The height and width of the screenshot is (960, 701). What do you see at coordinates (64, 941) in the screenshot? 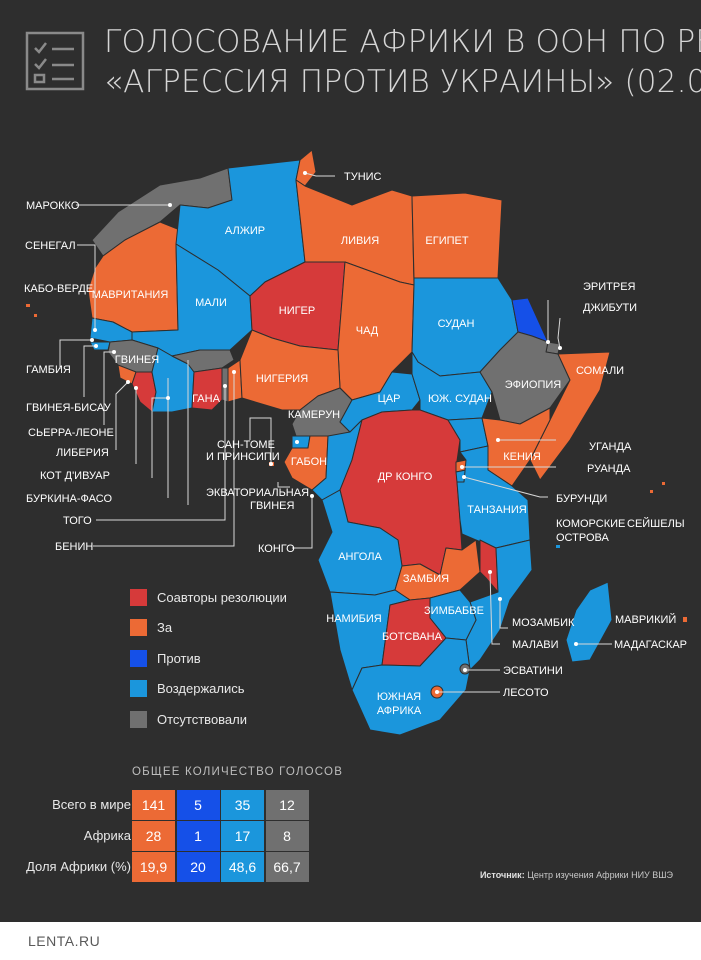
I see `lenta-logo: LENTA.RU` at bounding box center [64, 941].